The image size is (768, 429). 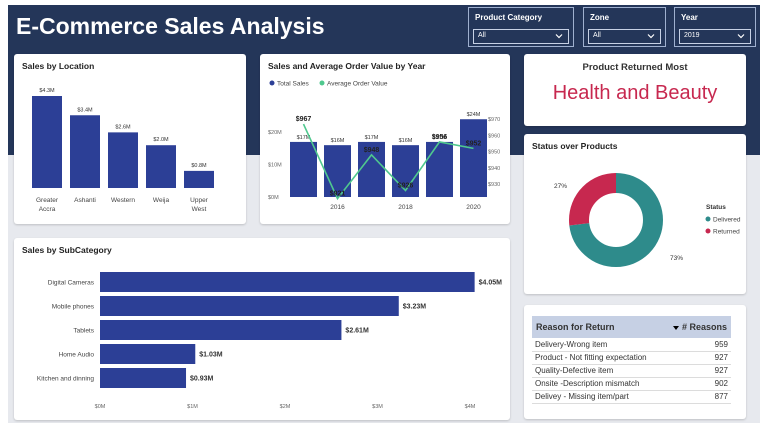 I want to click on data-label: $17M, so click(x=372, y=138).